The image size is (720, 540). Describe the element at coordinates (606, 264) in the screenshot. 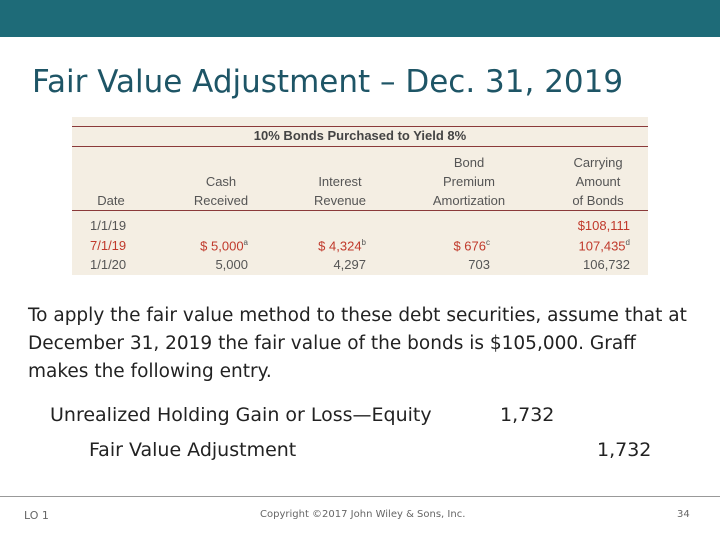

I see `table-cell: 106,732` at that location.